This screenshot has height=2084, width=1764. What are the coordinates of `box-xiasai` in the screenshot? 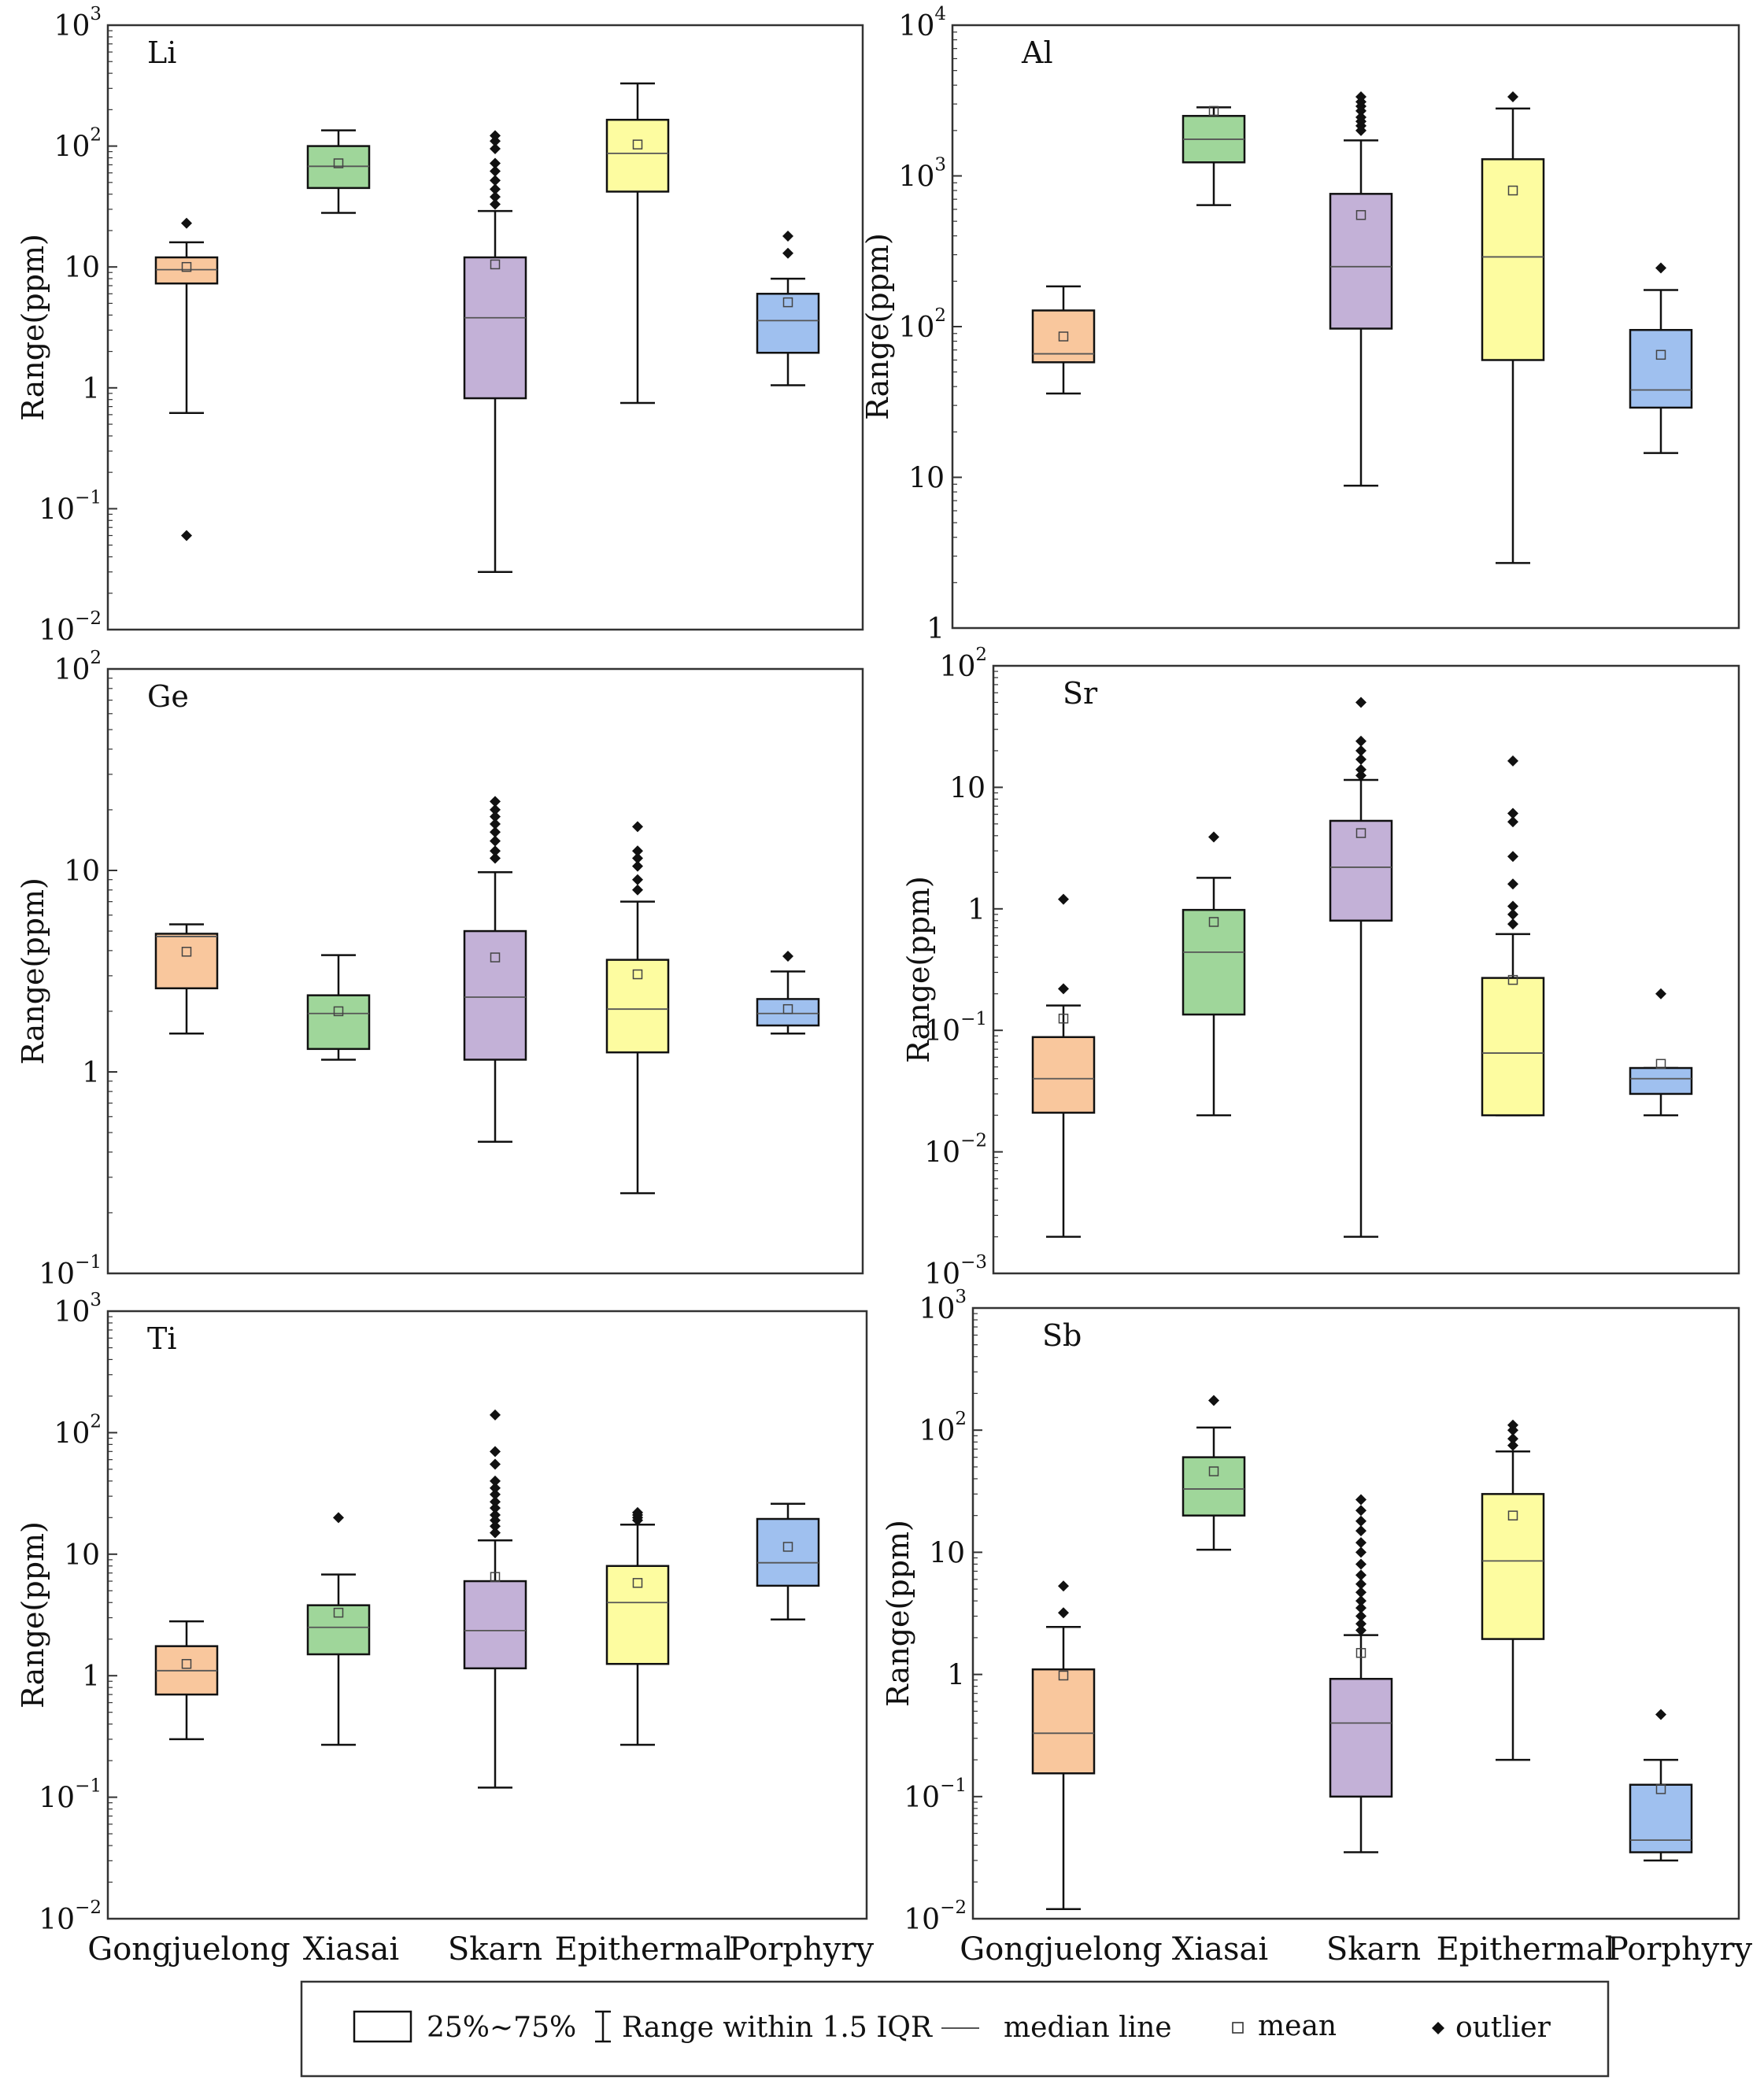 It's located at (338, 1629).